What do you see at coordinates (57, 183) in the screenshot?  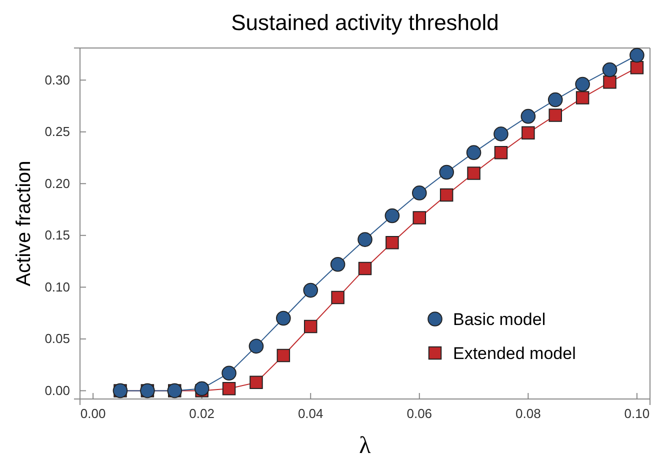 I see `y-tick-label: 0.20` at bounding box center [57, 183].